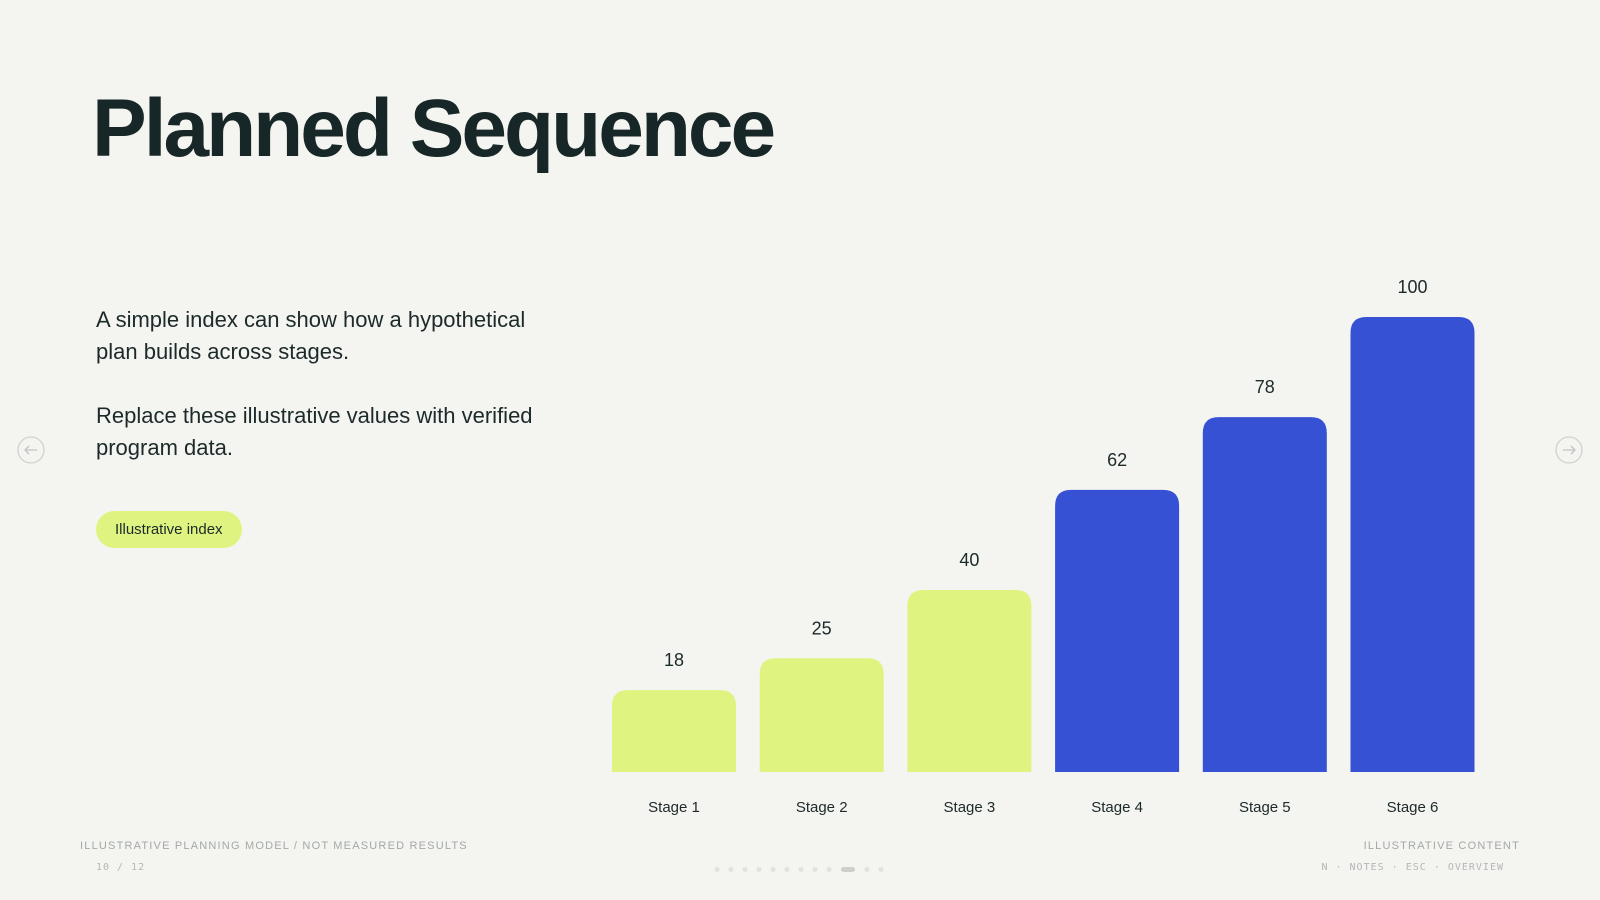 This screenshot has width=1600, height=900. Describe the element at coordinates (970, 807) in the screenshot. I see `x-tick-label: Stage 3` at that location.